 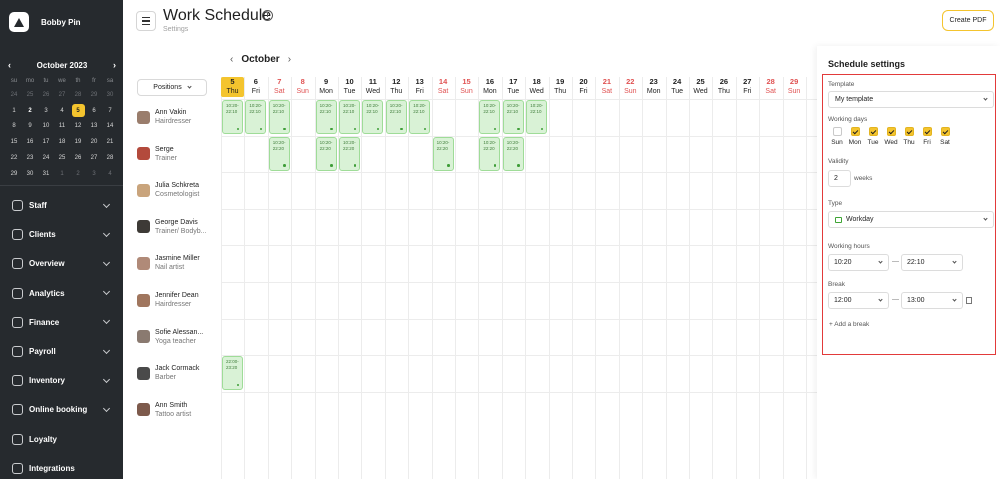 What do you see at coordinates (164, 117) in the screenshot?
I see `staff-row: Ann Vakin Hairdresser` at bounding box center [164, 117].